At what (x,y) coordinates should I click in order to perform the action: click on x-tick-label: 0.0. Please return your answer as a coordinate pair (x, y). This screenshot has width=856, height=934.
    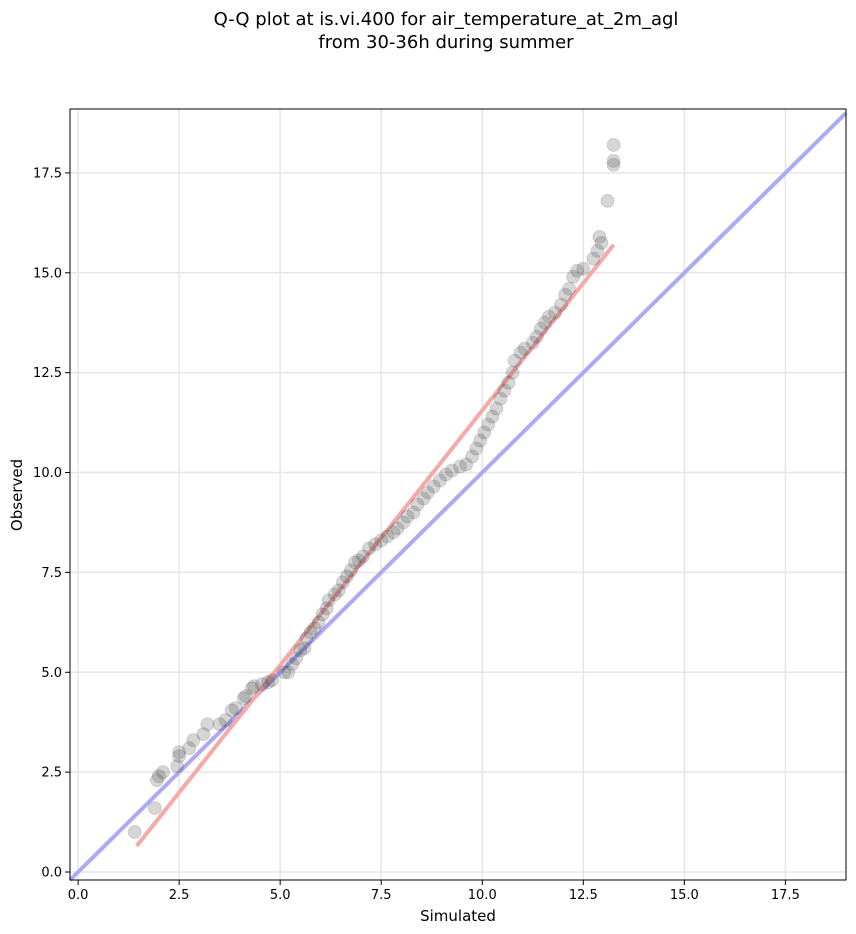
    Looking at the image, I should click on (78, 895).